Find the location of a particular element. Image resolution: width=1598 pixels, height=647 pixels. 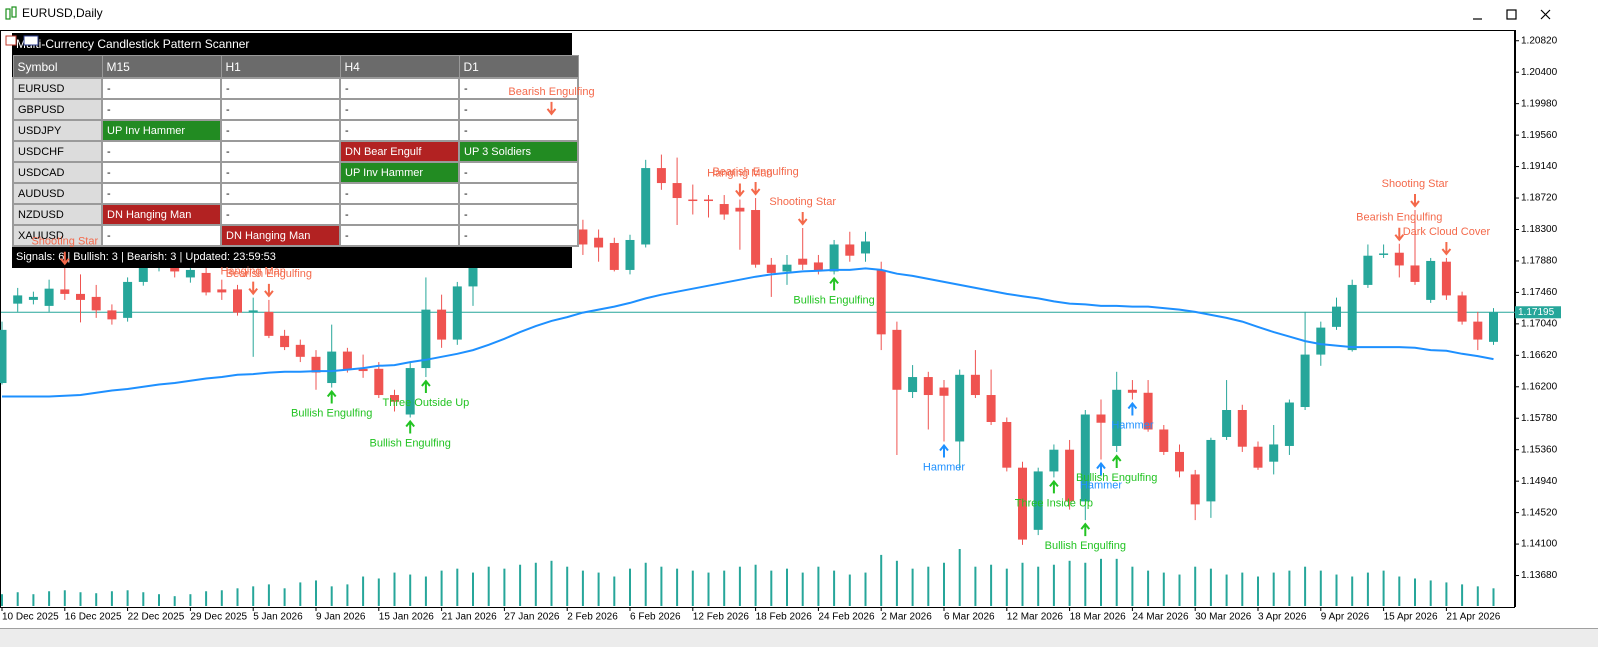

x-tick-label: 22 Dec 2025 is located at coordinates (156, 617).